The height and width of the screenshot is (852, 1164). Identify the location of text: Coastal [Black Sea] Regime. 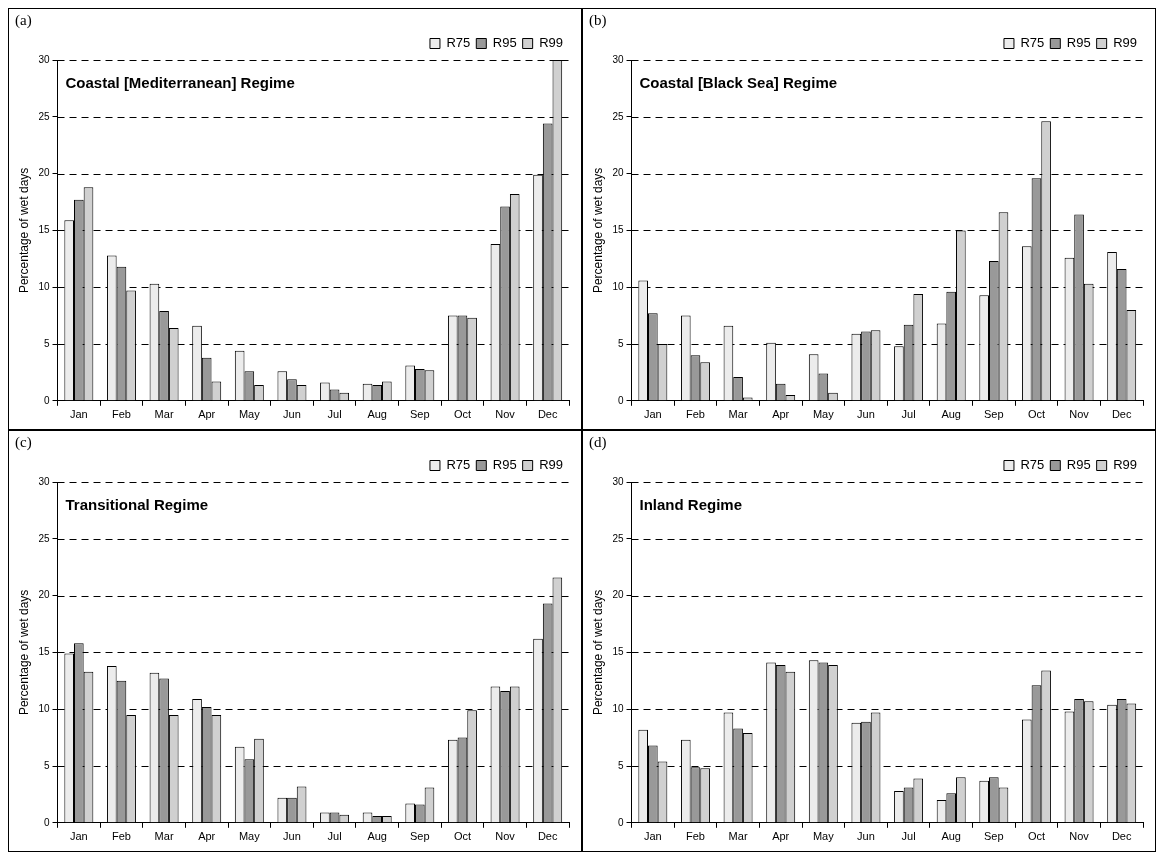
(738, 83).